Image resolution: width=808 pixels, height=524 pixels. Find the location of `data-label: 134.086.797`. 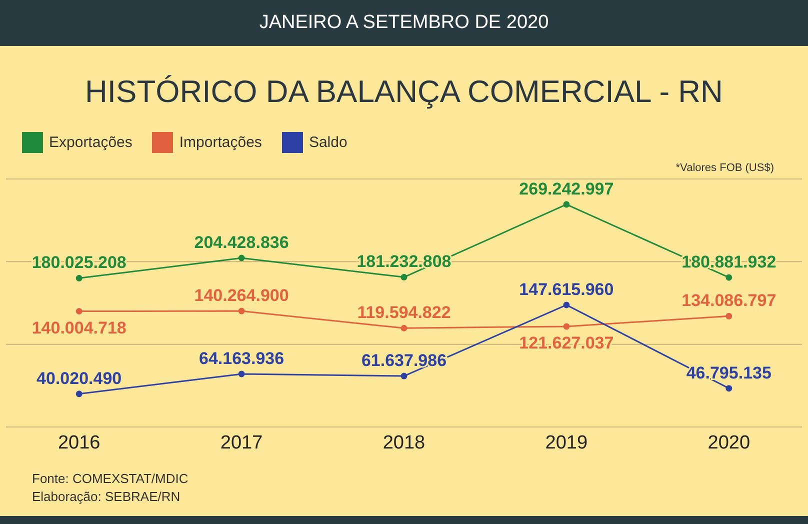

data-label: 134.086.797 is located at coordinates (729, 300).